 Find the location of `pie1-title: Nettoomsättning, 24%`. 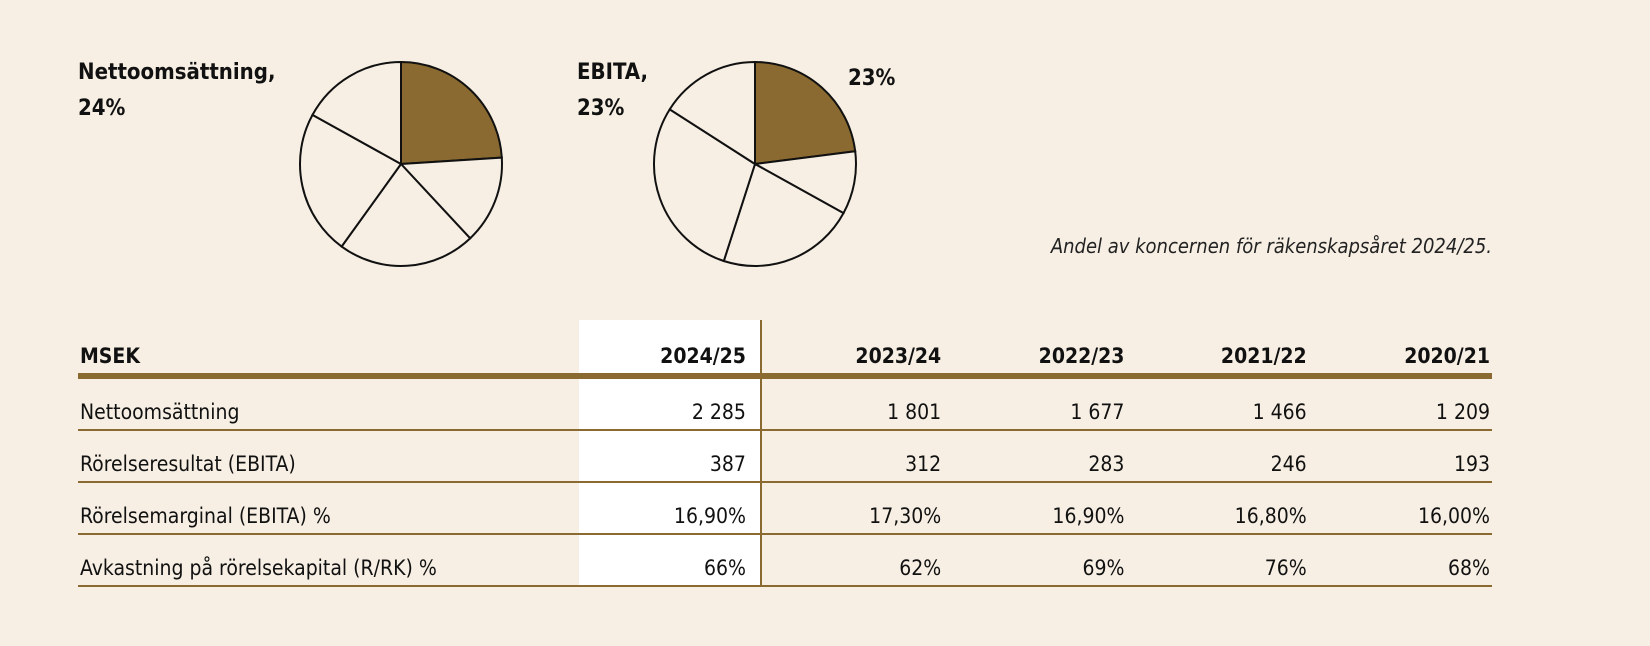

pie1-title: Nettoomsättning, 24% is located at coordinates (176, 91).